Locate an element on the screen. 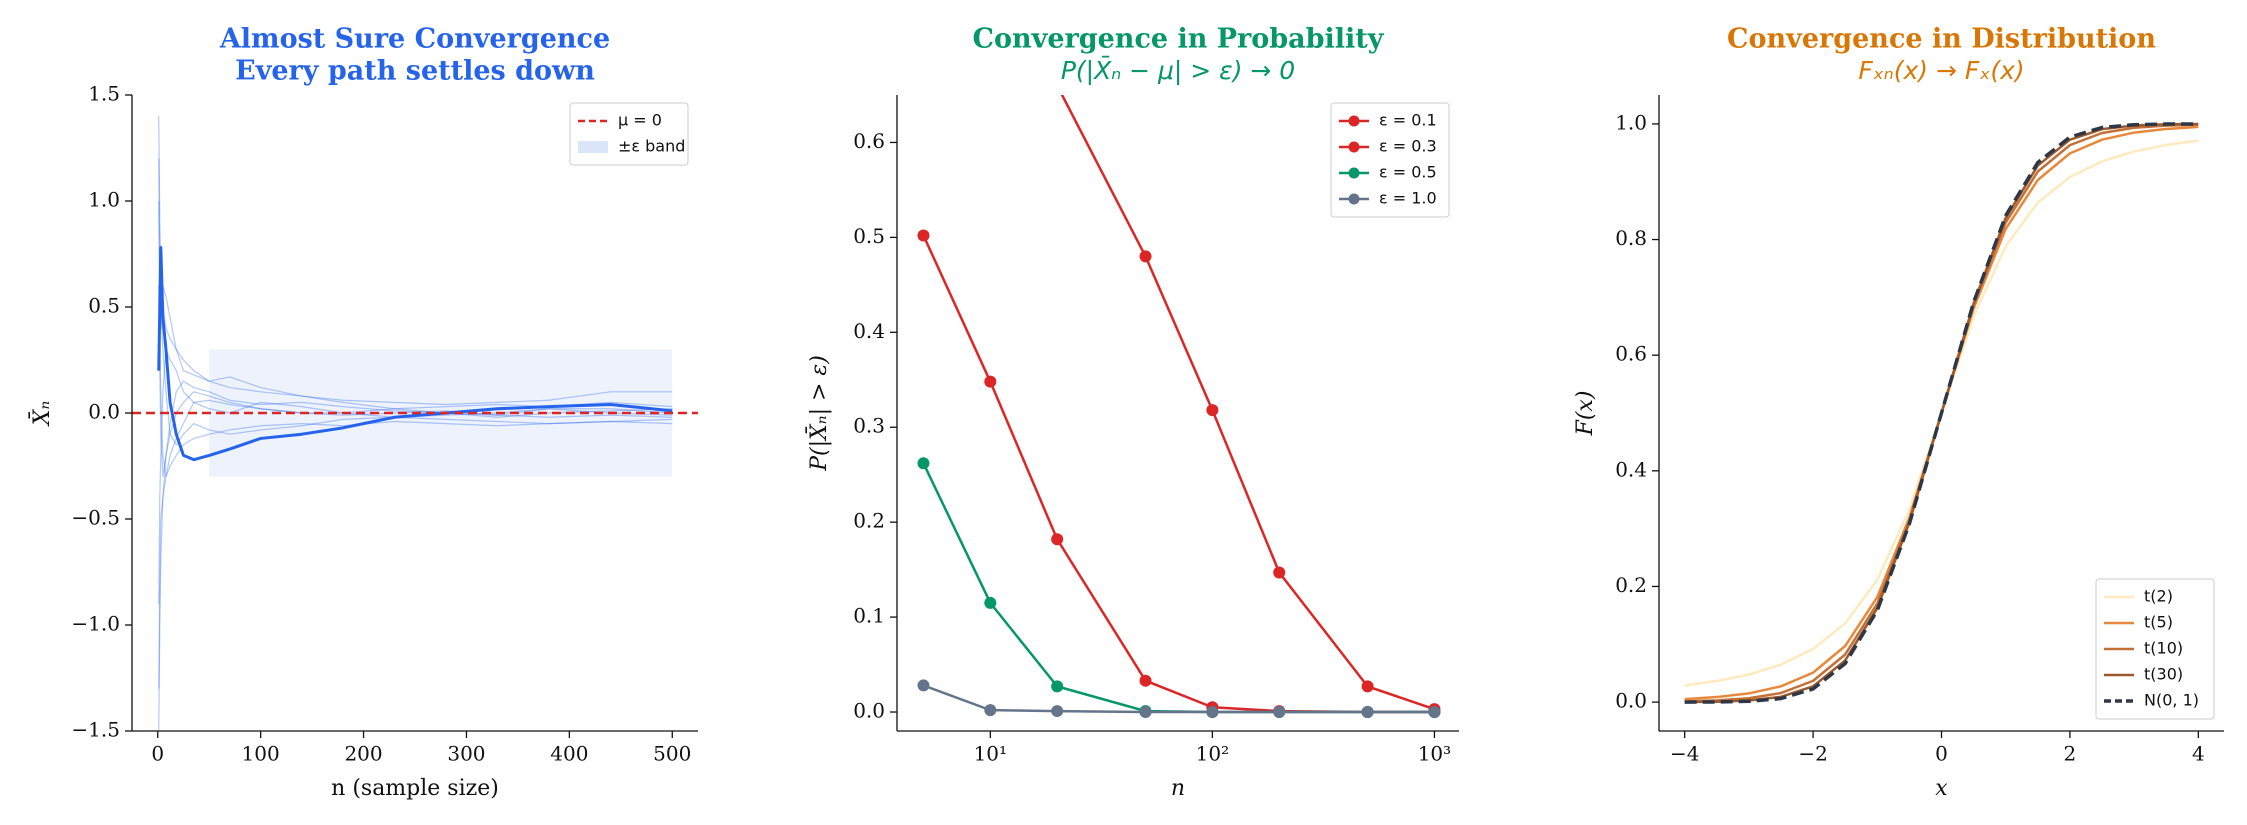 This screenshot has width=2247, height=825. y-tick-label: −1.5 is located at coordinates (95, 730).